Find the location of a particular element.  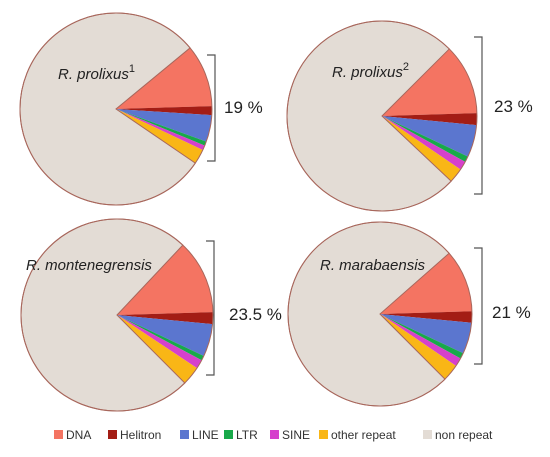

legend-item-ltr: LTR is located at coordinates (241, 435).